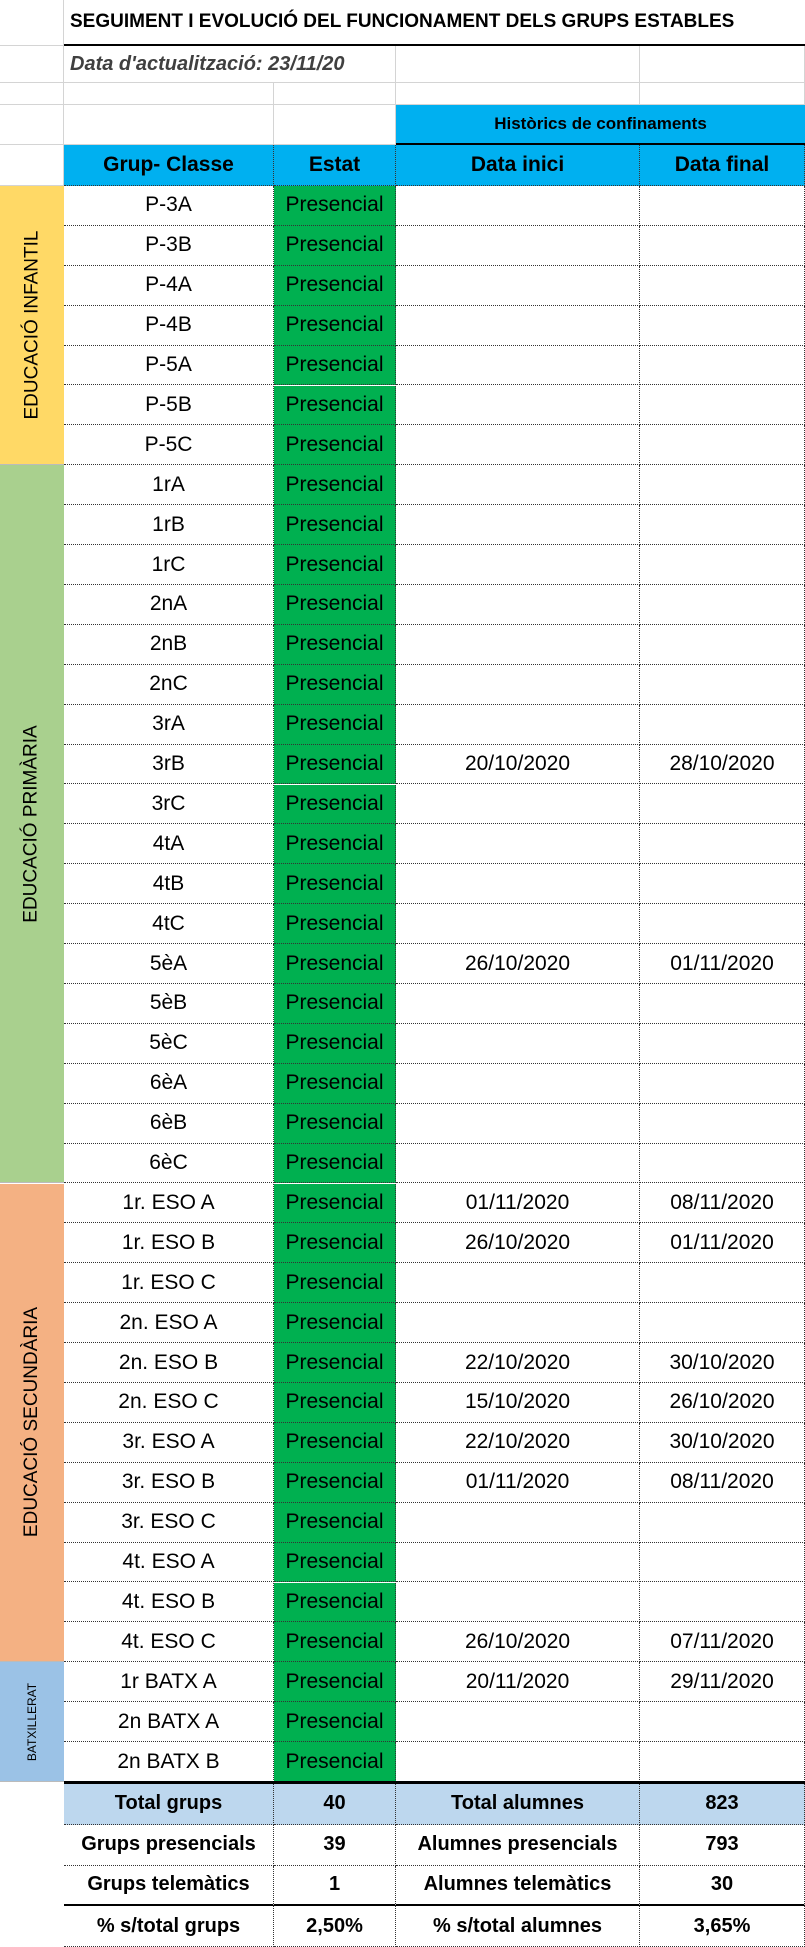 This screenshot has height=1947, width=805. I want to click on end-date-cell: 28/10/2020, so click(722, 764).